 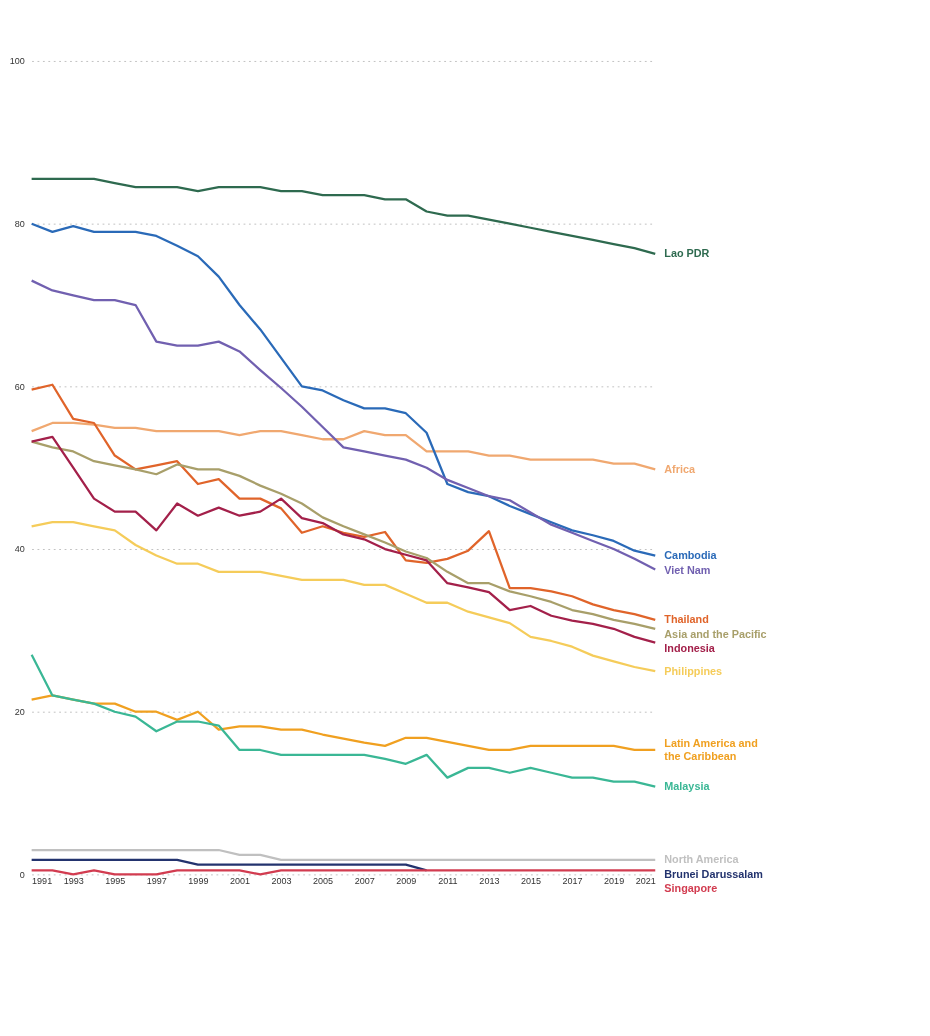 I want to click on series-label: Africa, so click(x=680, y=468).